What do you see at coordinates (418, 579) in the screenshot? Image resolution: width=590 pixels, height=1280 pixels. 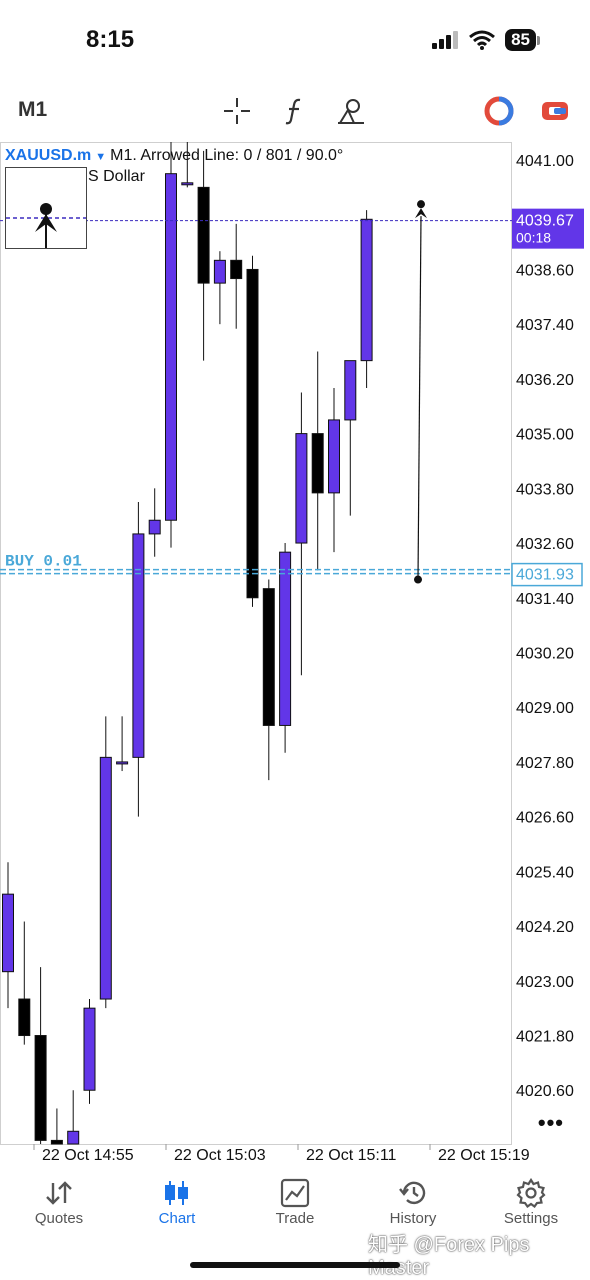 I see `arrowed-line-anchor` at bounding box center [418, 579].